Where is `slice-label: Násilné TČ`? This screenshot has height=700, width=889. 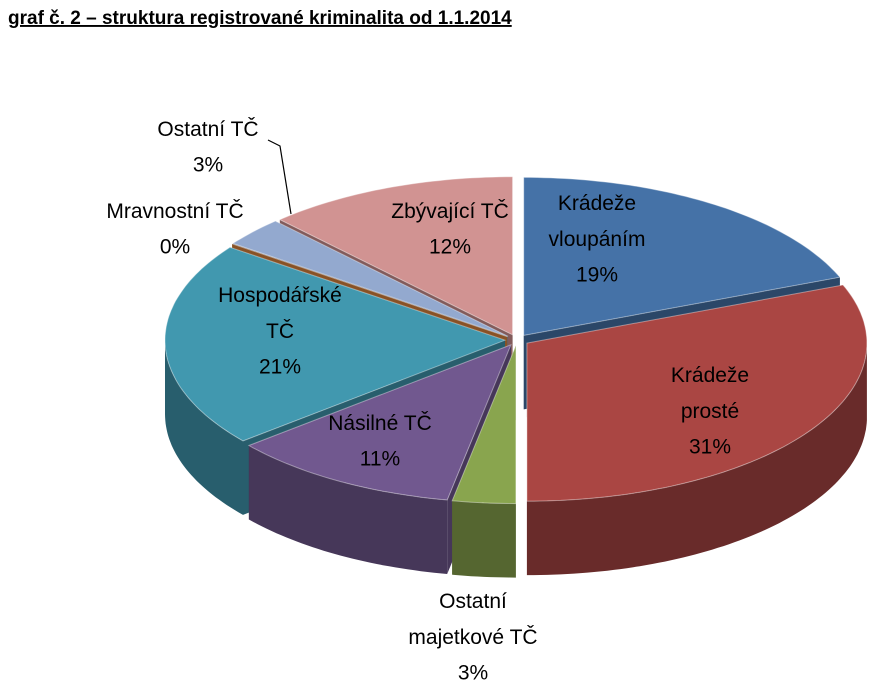
slice-label: Násilné TČ is located at coordinates (379, 423).